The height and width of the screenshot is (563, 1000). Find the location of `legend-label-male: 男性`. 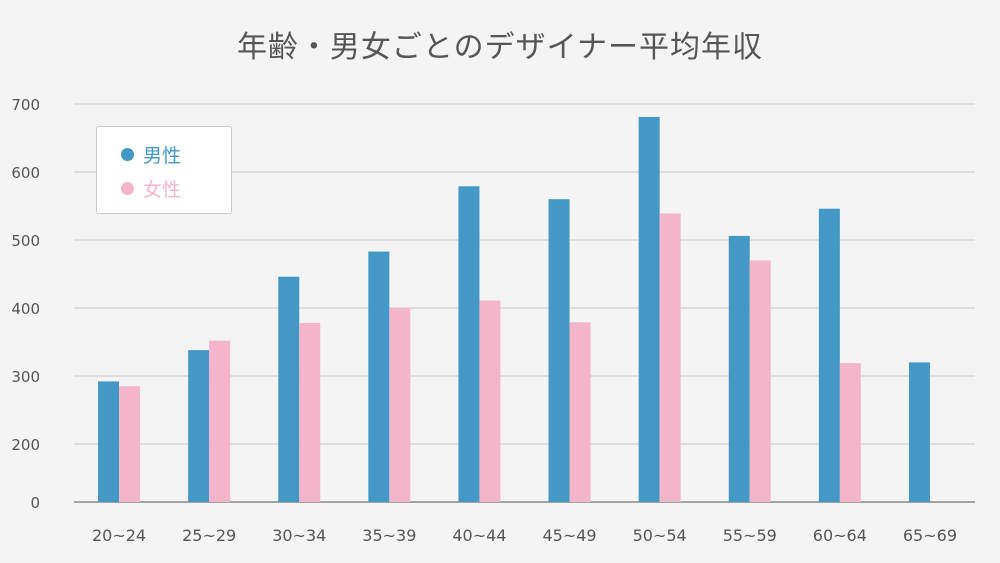

legend-label-male: 男性 is located at coordinates (162, 155).